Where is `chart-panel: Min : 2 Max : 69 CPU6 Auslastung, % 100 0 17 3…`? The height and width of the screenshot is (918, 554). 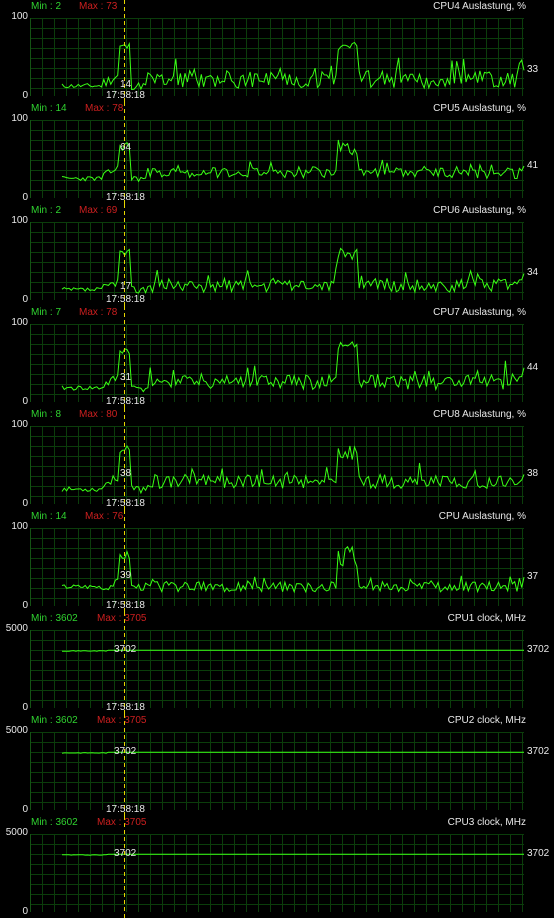
chart-panel: Min : 2 Max : 69 CPU6 Auslastung, % 100 0 17 3… is located at coordinates (277, 255).